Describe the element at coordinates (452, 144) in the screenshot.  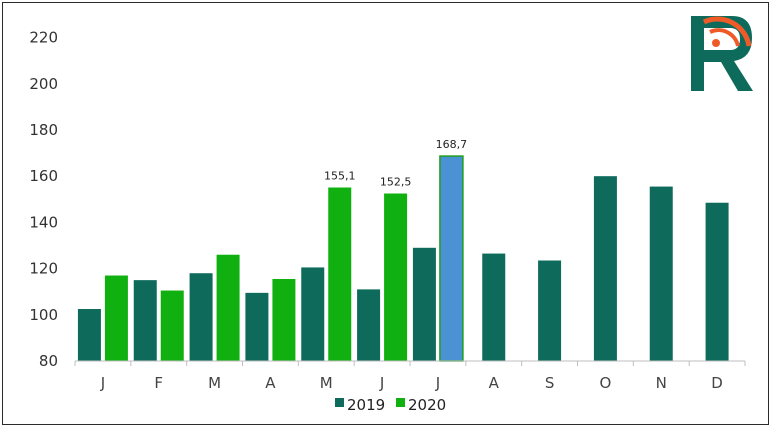
I see `data-label: 168,7` at that location.